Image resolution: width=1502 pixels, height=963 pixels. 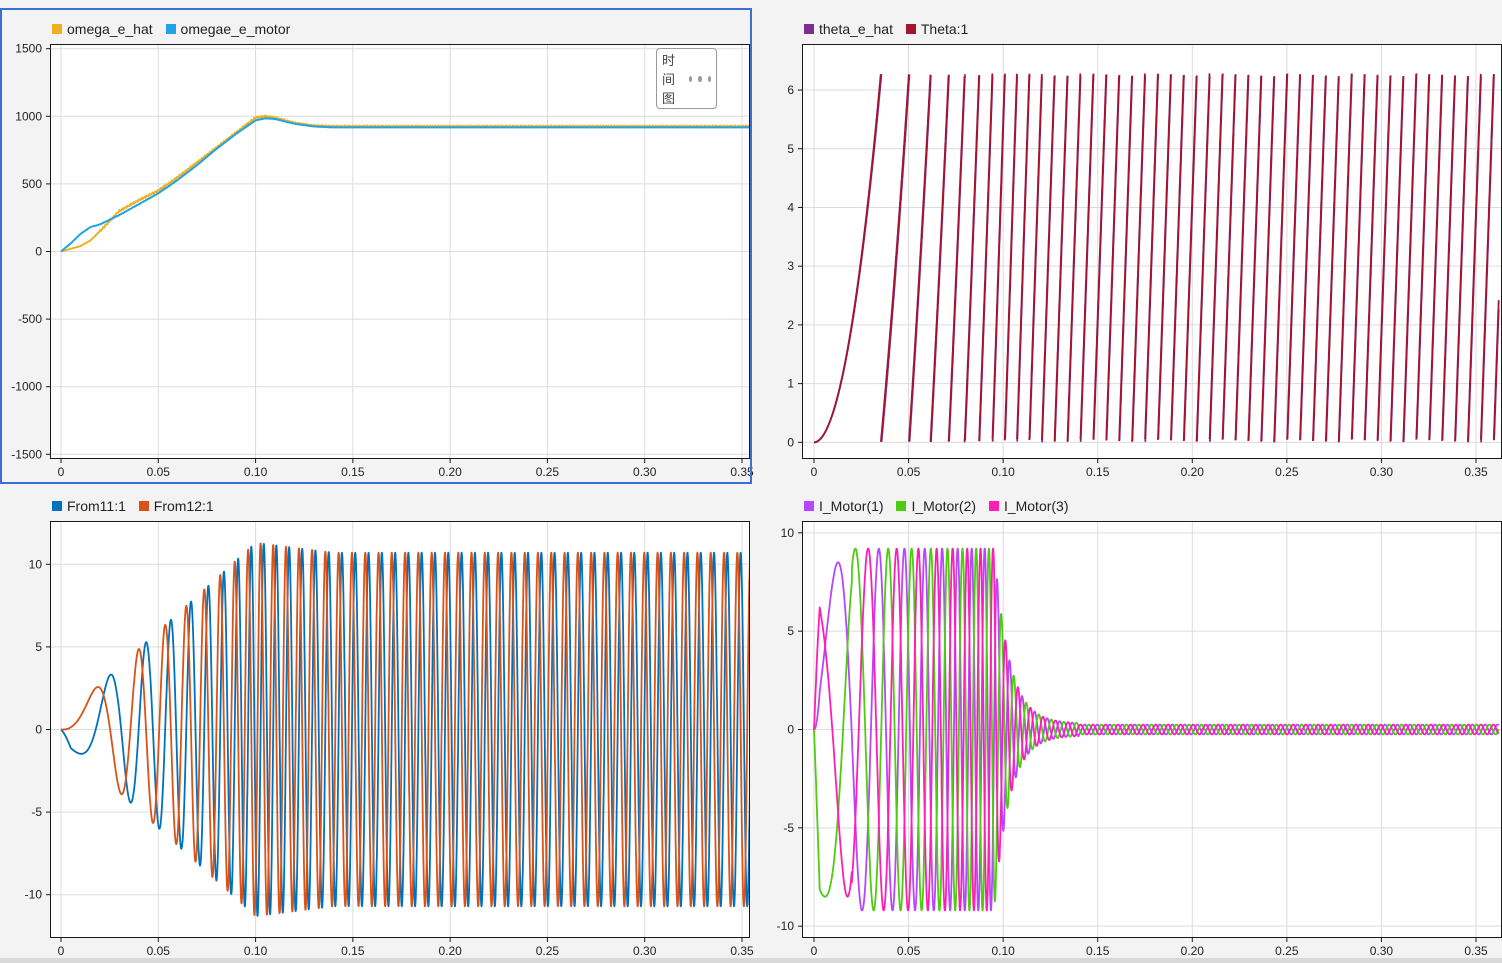 I want to click on legend-label: Theta:1, so click(x=944, y=29).